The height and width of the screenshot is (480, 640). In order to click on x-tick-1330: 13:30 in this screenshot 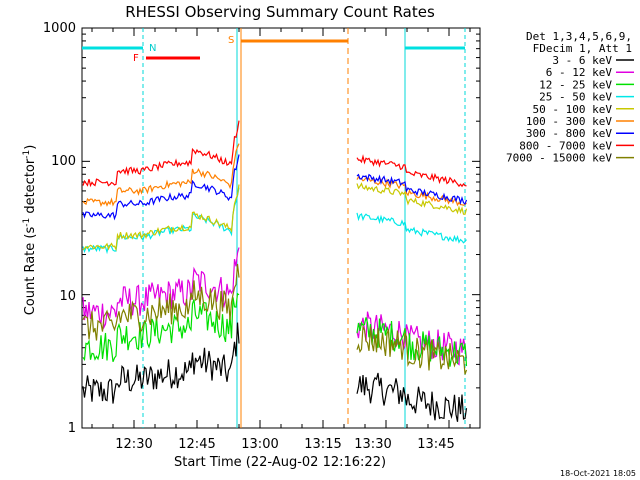, I will do `click(372, 444)`.